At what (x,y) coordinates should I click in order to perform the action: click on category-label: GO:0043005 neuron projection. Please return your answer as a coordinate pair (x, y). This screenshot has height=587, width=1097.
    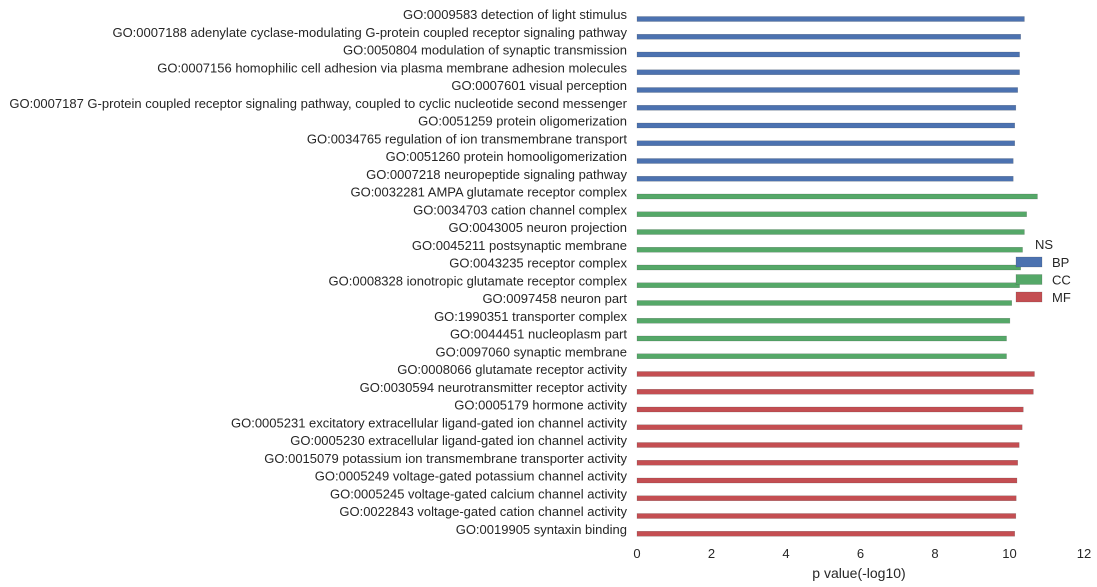
    Looking at the image, I should click on (537, 227).